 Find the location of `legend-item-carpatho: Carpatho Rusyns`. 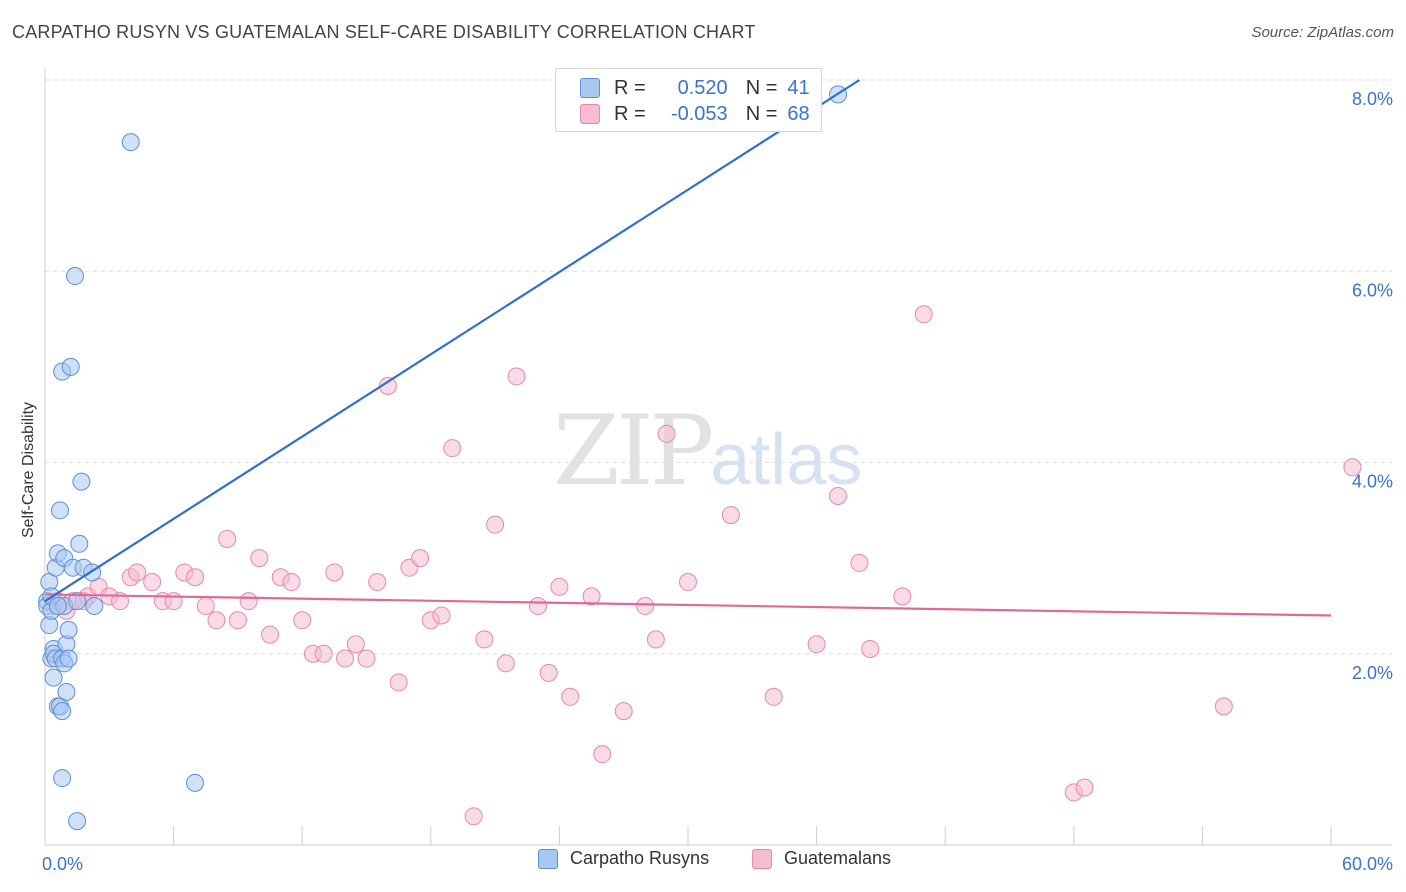

legend-item-carpatho: Carpatho Rusyns is located at coordinates (623, 858).